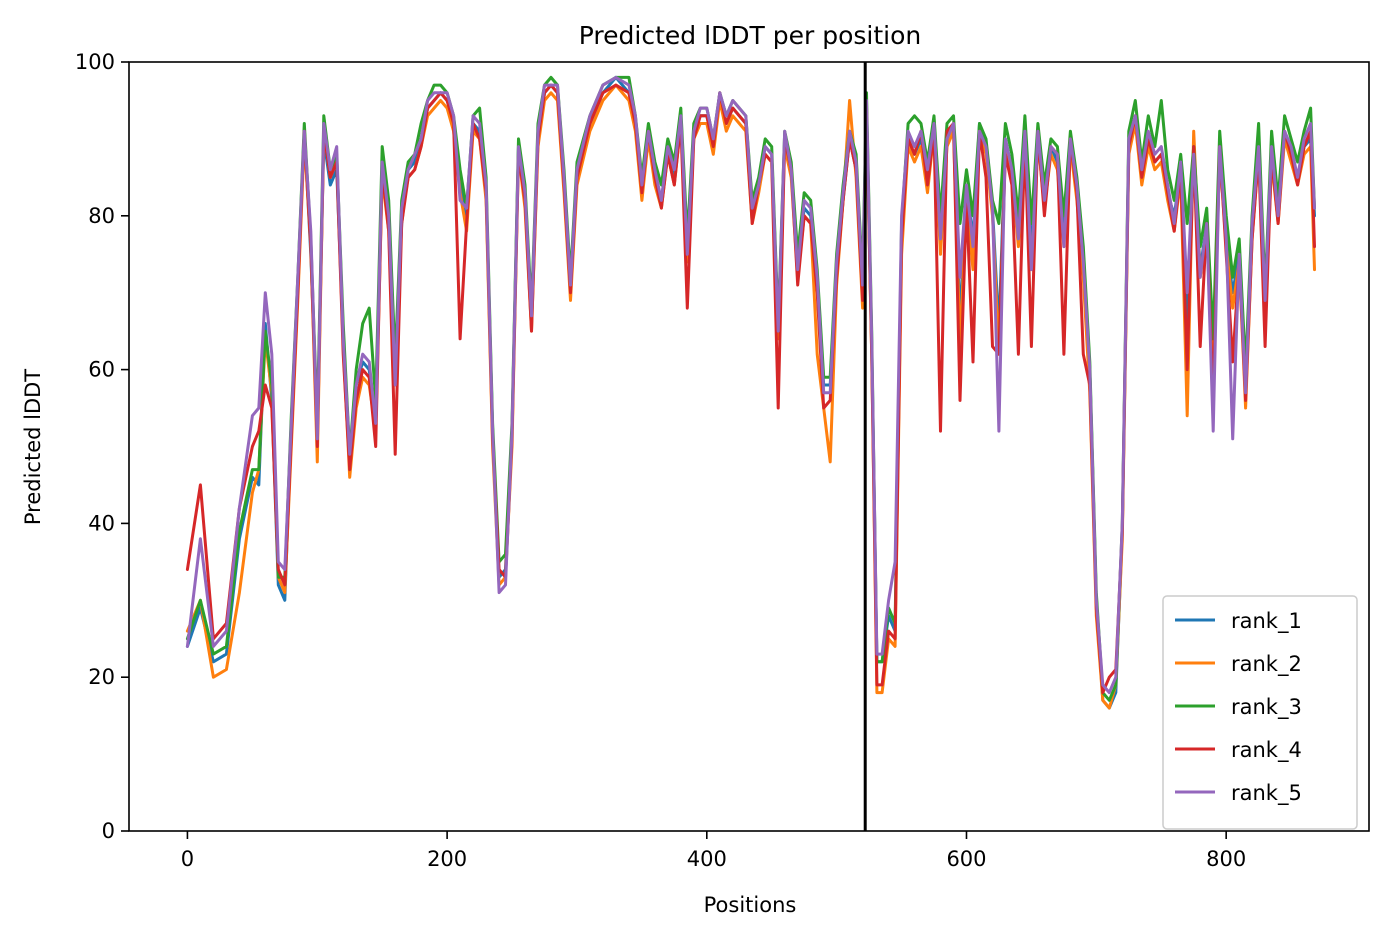 This screenshot has width=1391, height=939. What do you see at coordinates (101, 216) in the screenshot?
I see `y-tick-label: 80` at bounding box center [101, 216].